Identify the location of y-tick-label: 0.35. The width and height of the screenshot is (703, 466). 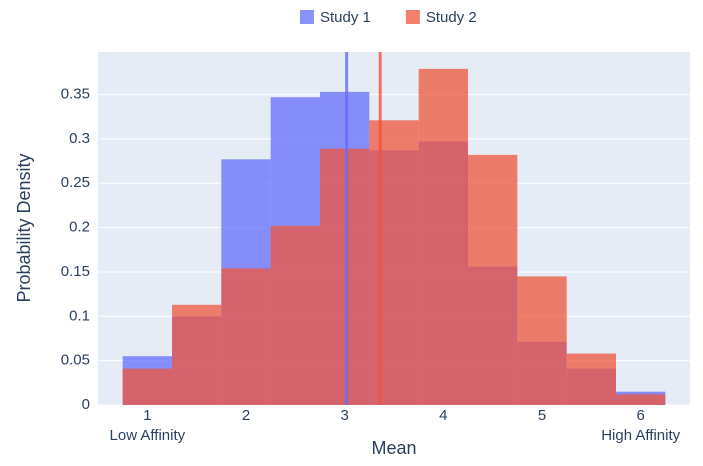
(75, 94).